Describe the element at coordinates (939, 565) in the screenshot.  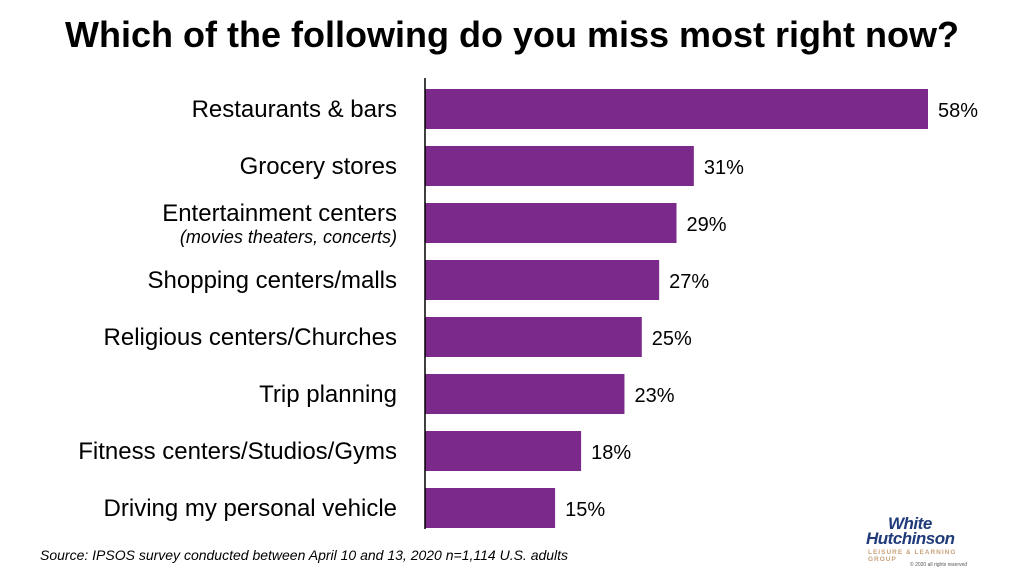
I see `logo-copyright: © 2020 all rights reserved` at that location.